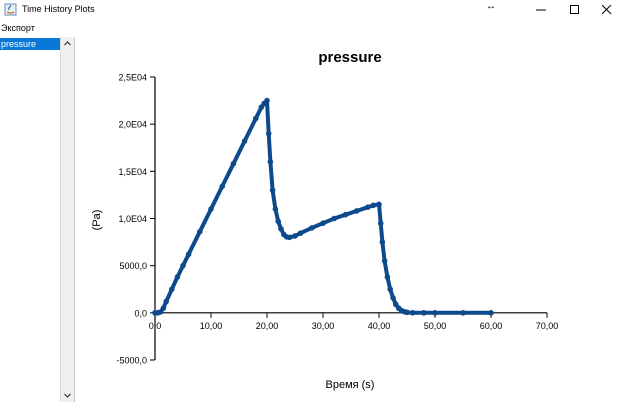  What do you see at coordinates (58, 9) in the screenshot?
I see `window-title: Time History Plots` at bounding box center [58, 9].